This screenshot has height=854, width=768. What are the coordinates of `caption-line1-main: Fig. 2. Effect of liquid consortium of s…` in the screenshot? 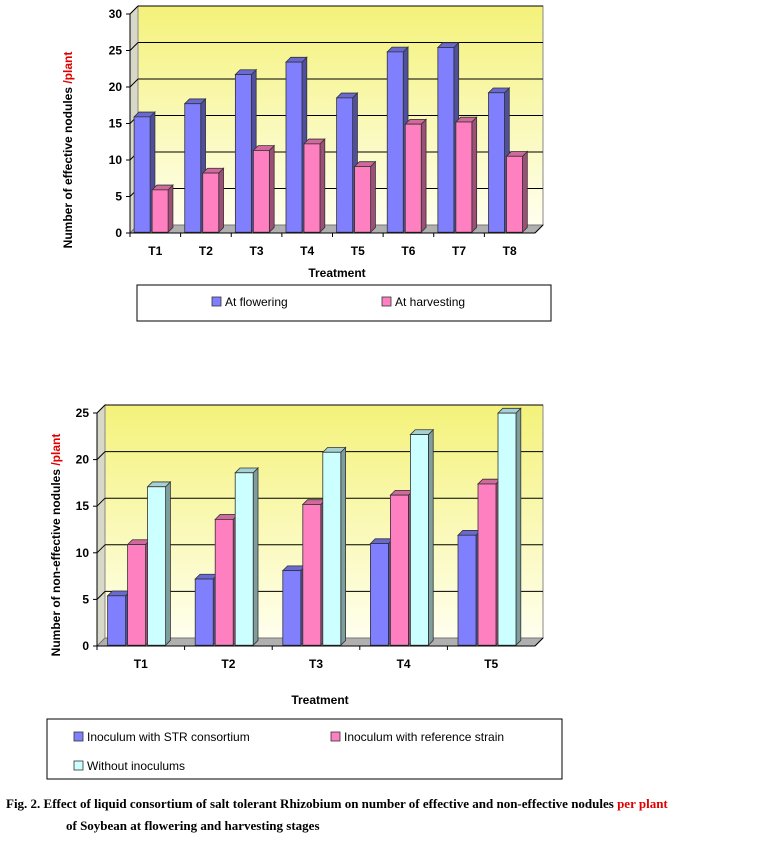 It's located at (312, 803).